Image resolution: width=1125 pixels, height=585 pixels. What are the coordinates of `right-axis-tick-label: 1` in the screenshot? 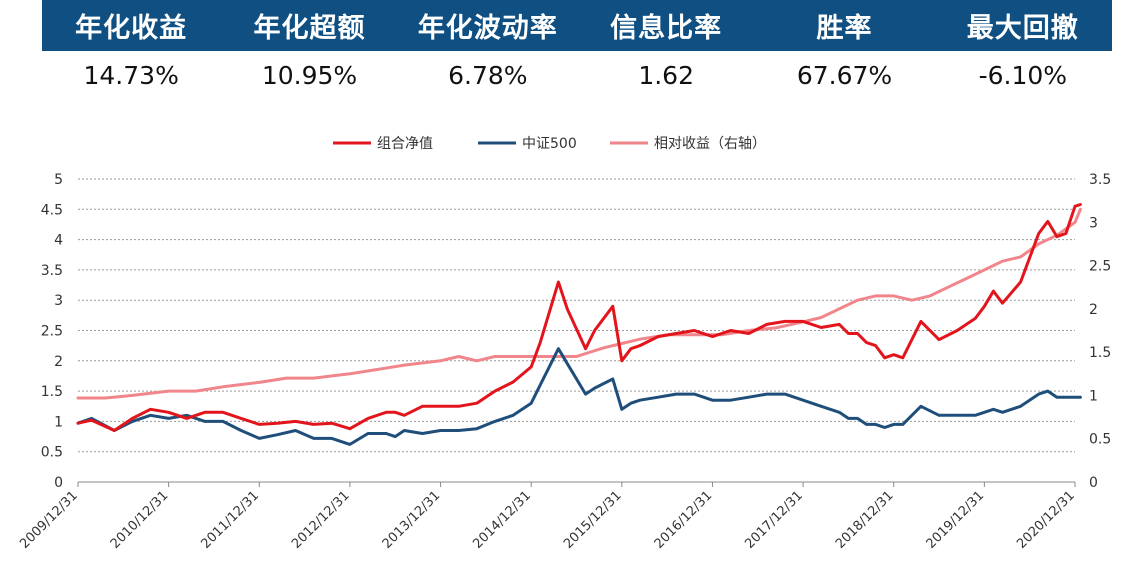 It's located at (1093, 396).